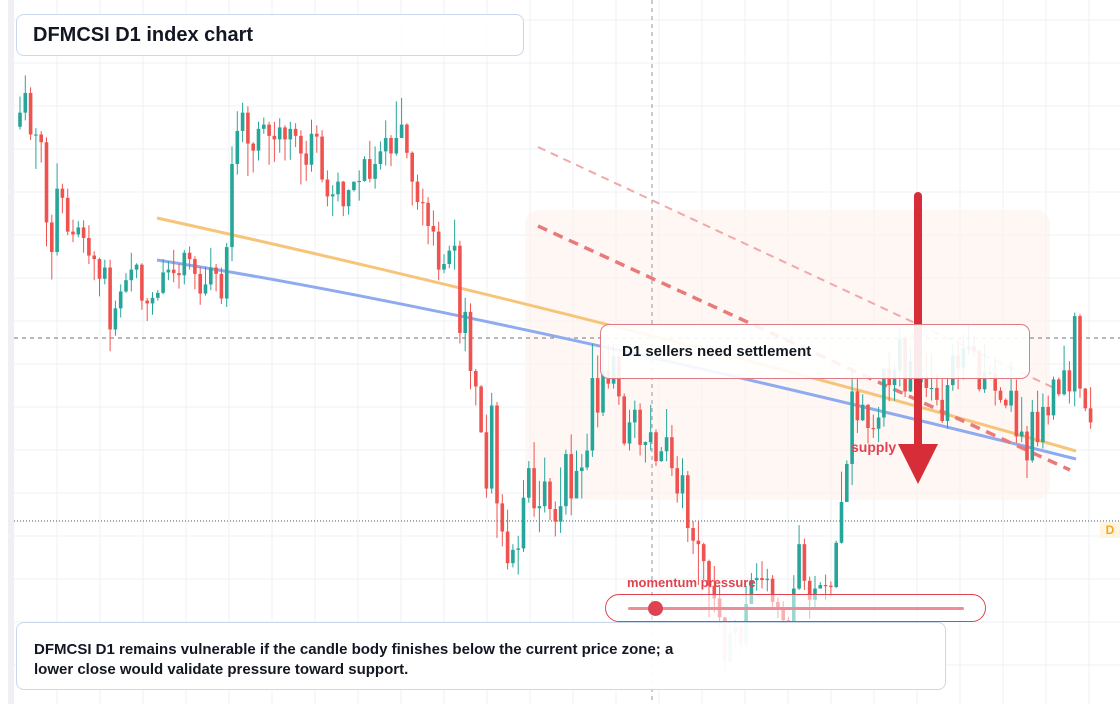 The width and height of the screenshot is (1120, 704). Describe the element at coordinates (11, 352) in the screenshot. I see `left-edge-strip` at that location.